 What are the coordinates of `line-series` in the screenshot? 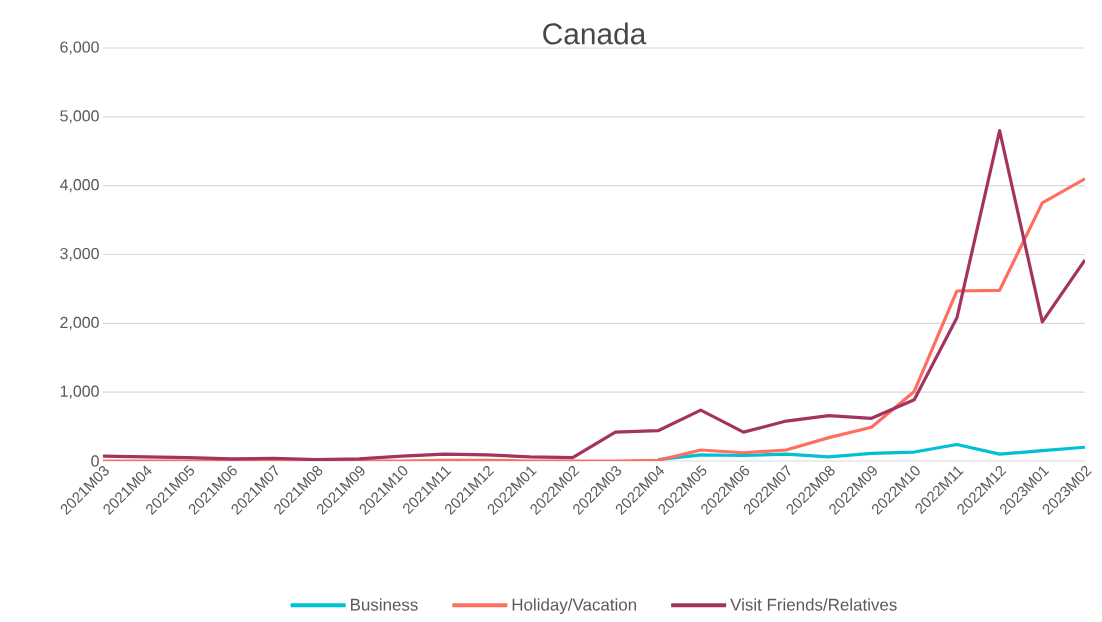 It's located at (871, 451).